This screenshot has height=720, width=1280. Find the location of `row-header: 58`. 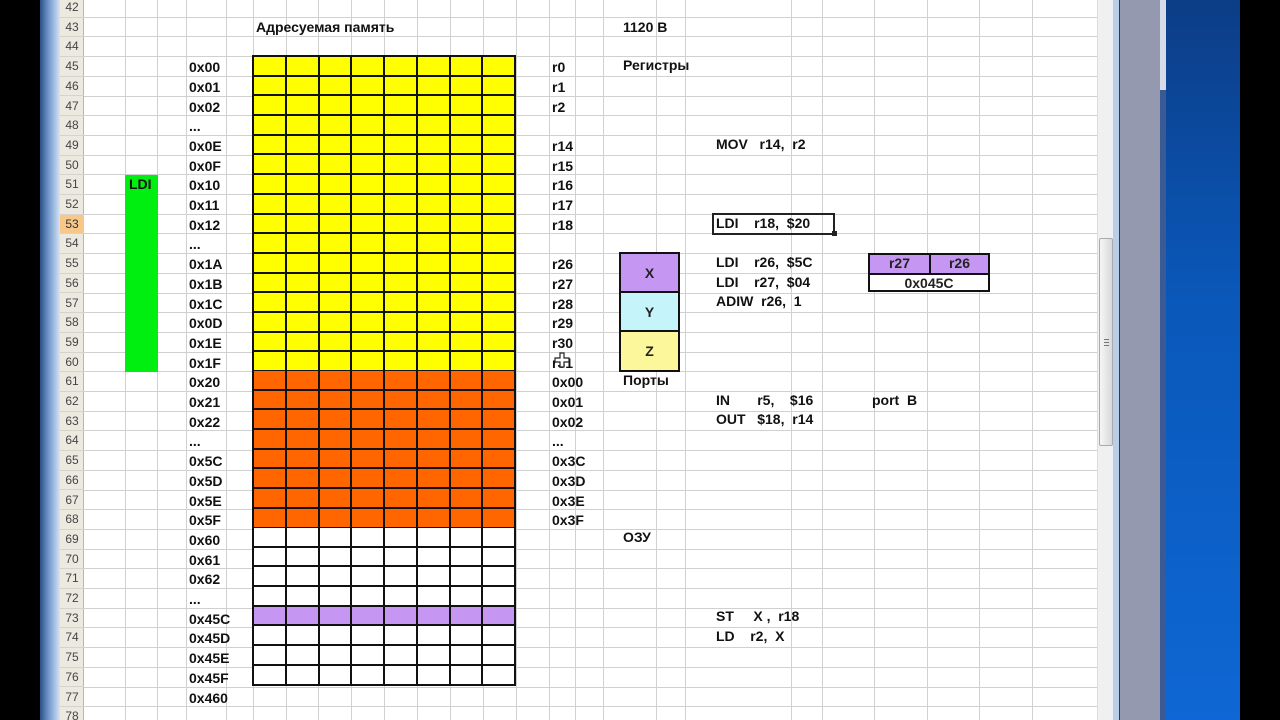

row-header: 58 is located at coordinates (72, 323).